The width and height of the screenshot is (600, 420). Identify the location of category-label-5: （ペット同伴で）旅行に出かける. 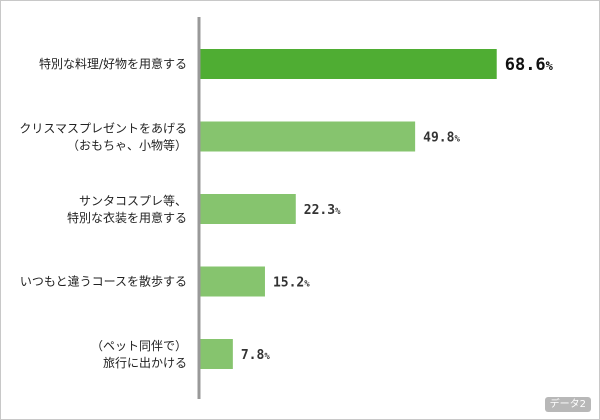
(139, 354).